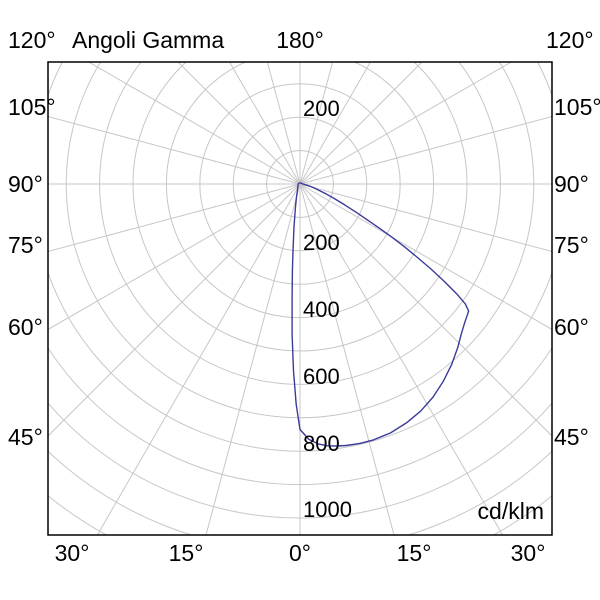 This screenshot has width=600, height=600. What do you see at coordinates (25, 245) in the screenshot?
I see `angle-label-left-75: 75°` at bounding box center [25, 245].